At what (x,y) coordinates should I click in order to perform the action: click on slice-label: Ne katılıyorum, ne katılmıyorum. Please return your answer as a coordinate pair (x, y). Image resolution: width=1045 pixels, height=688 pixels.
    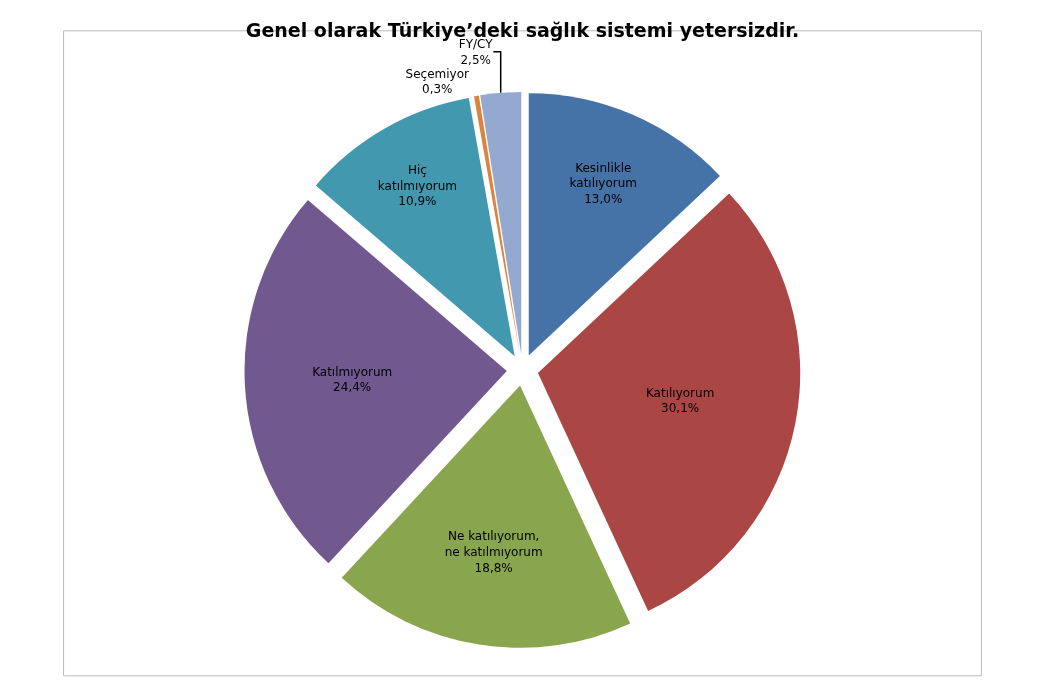
    Looking at the image, I should click on (493, 544).